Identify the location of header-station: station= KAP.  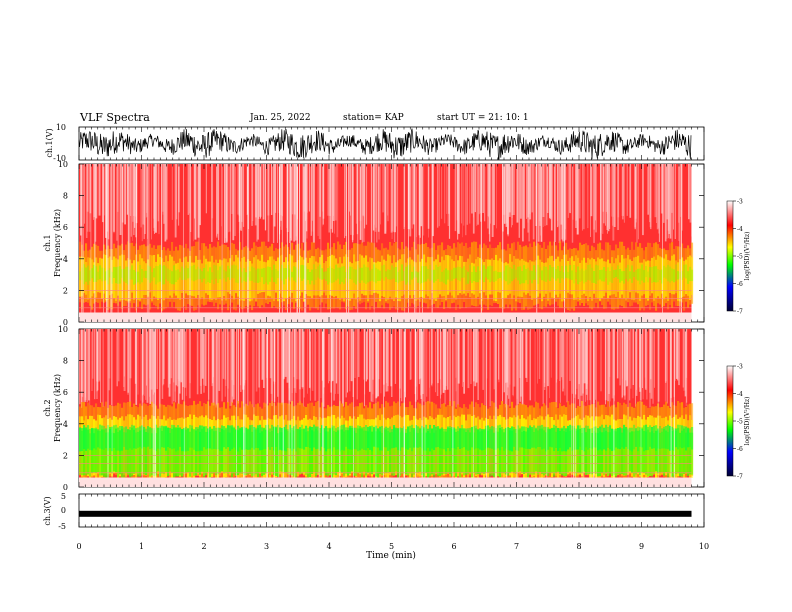
(373, 118).